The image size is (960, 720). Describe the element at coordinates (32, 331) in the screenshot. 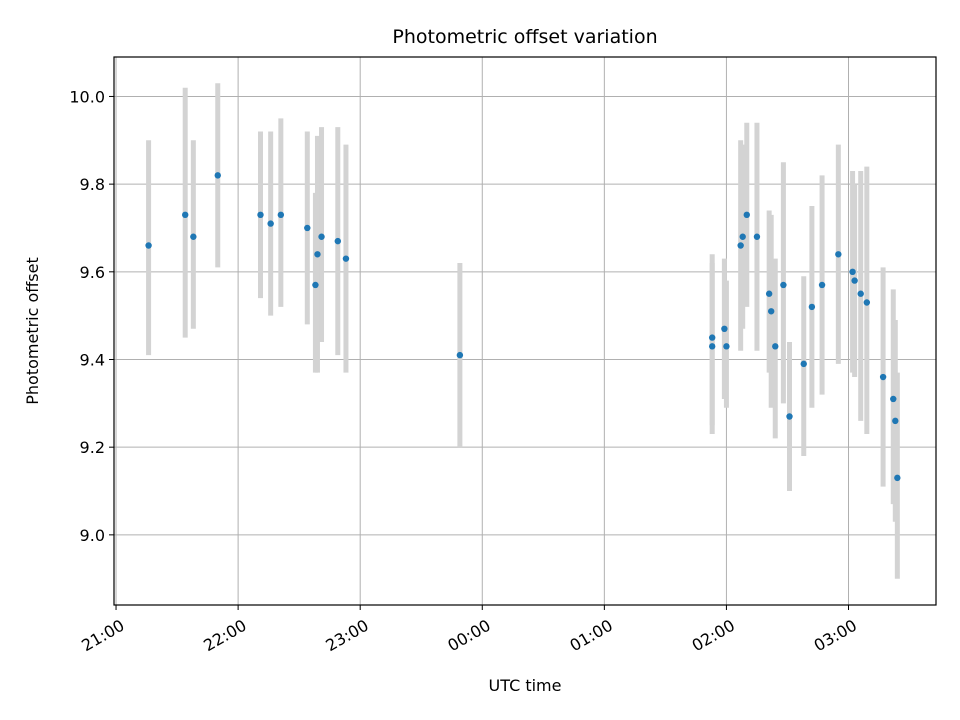

I see `y-axis-label: Photometric offset` at that location.